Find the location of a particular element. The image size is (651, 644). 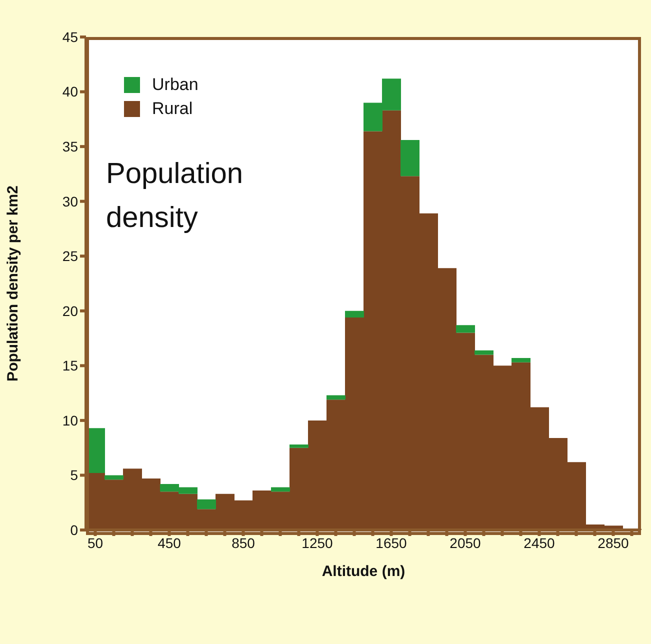

y-tick-label: 30 is located at coordinates (70, 201).